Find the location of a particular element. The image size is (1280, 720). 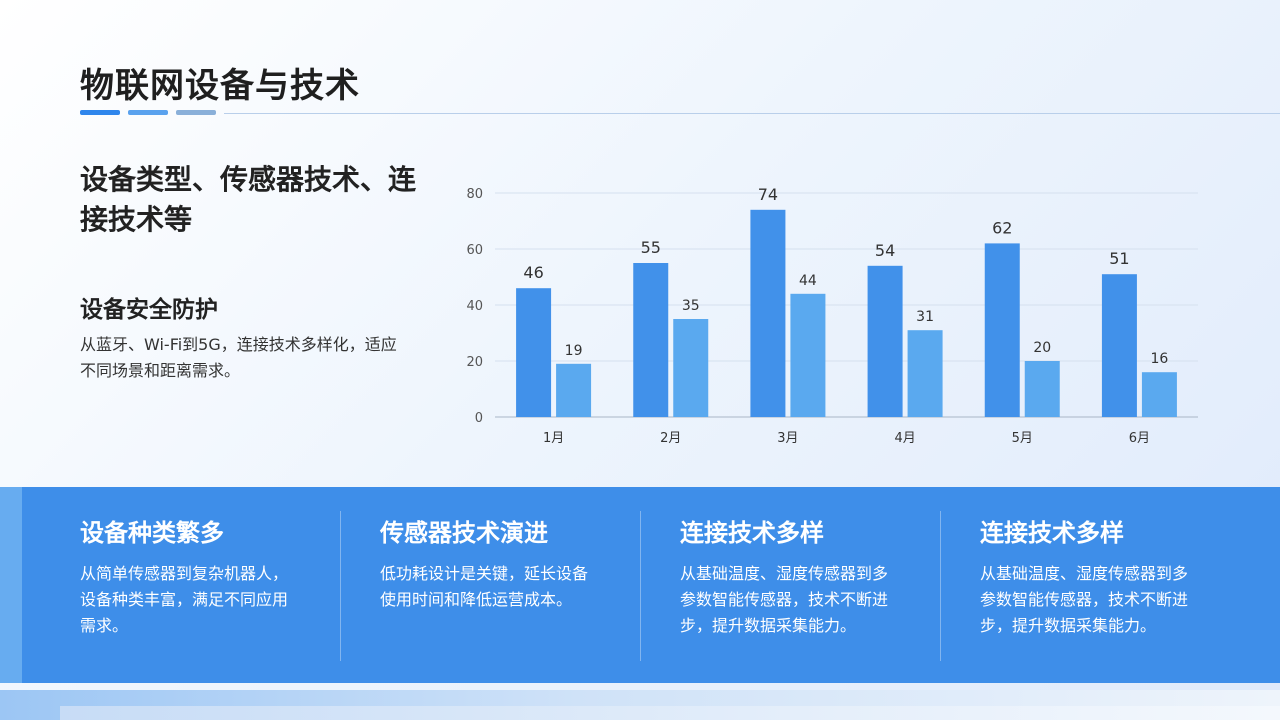

page-title: 物联网设备与技术 is located at coordinates (220, 86).